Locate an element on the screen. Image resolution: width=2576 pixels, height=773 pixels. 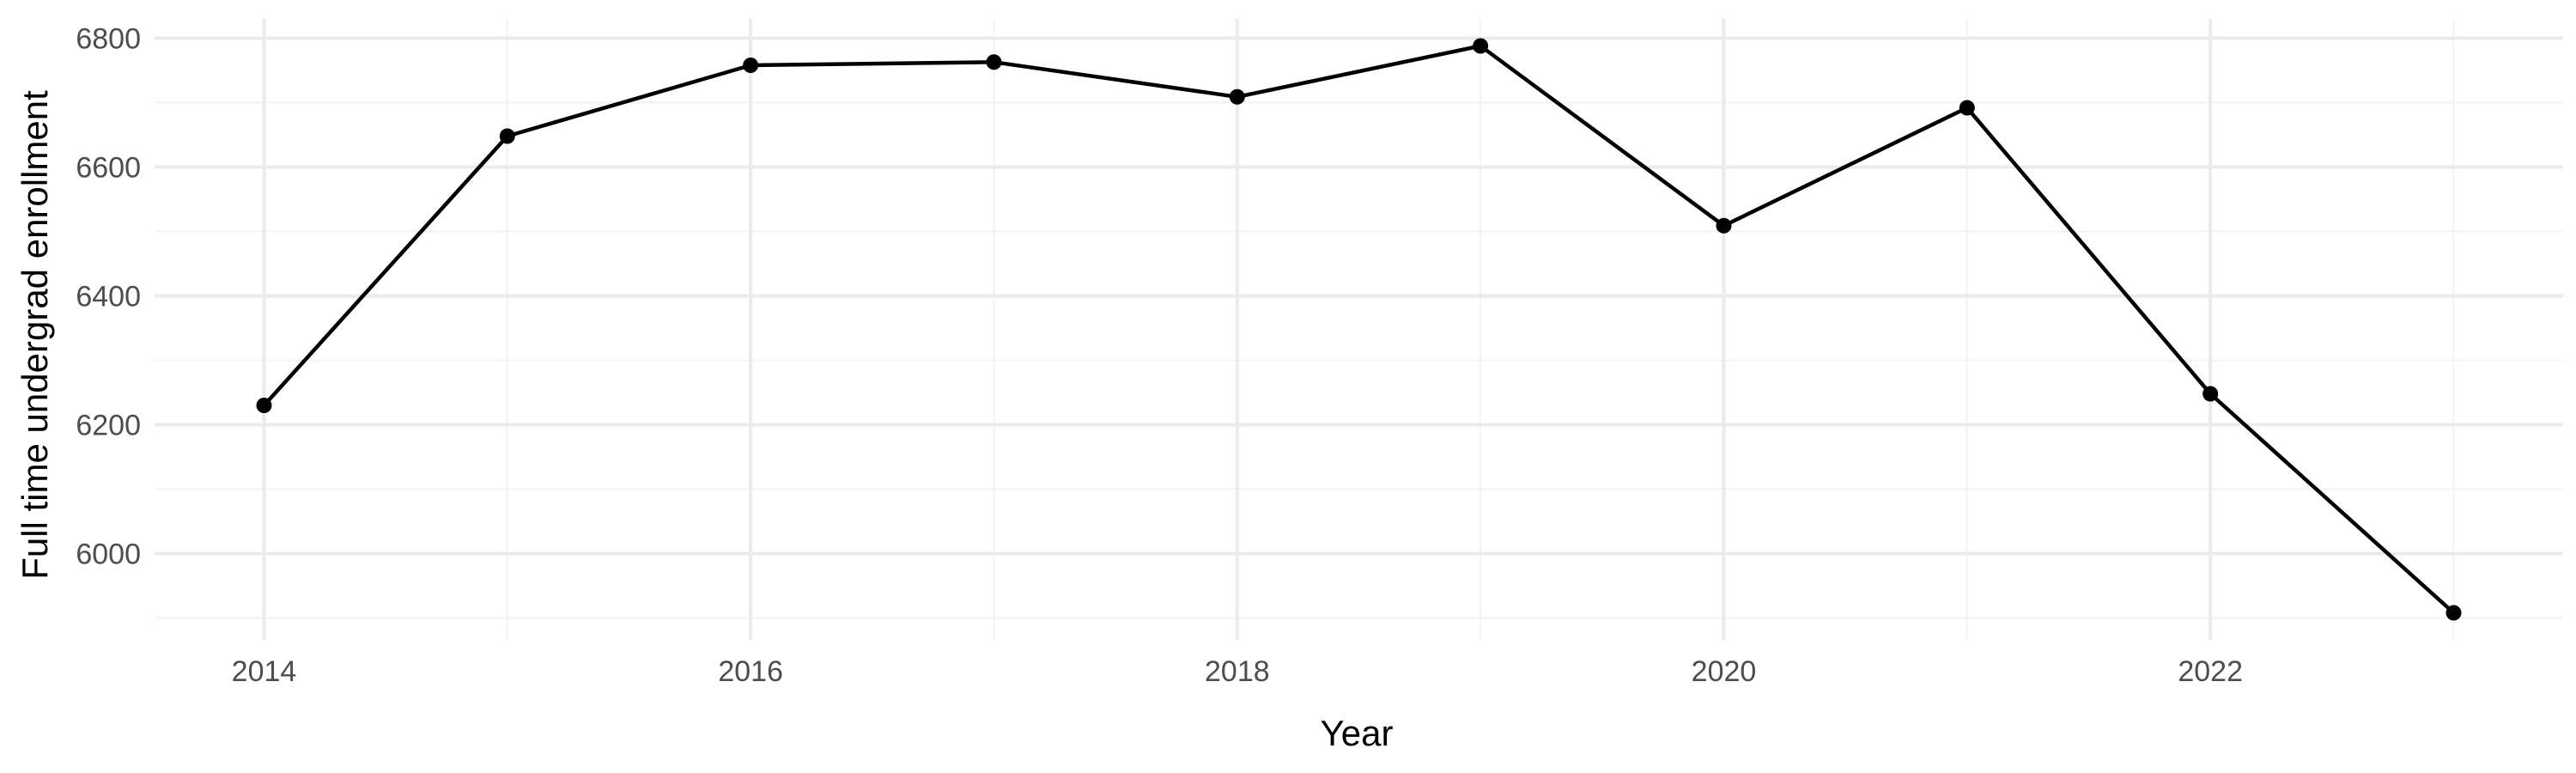
y-tick-label: 6200 is located at coordinates (109, 426).